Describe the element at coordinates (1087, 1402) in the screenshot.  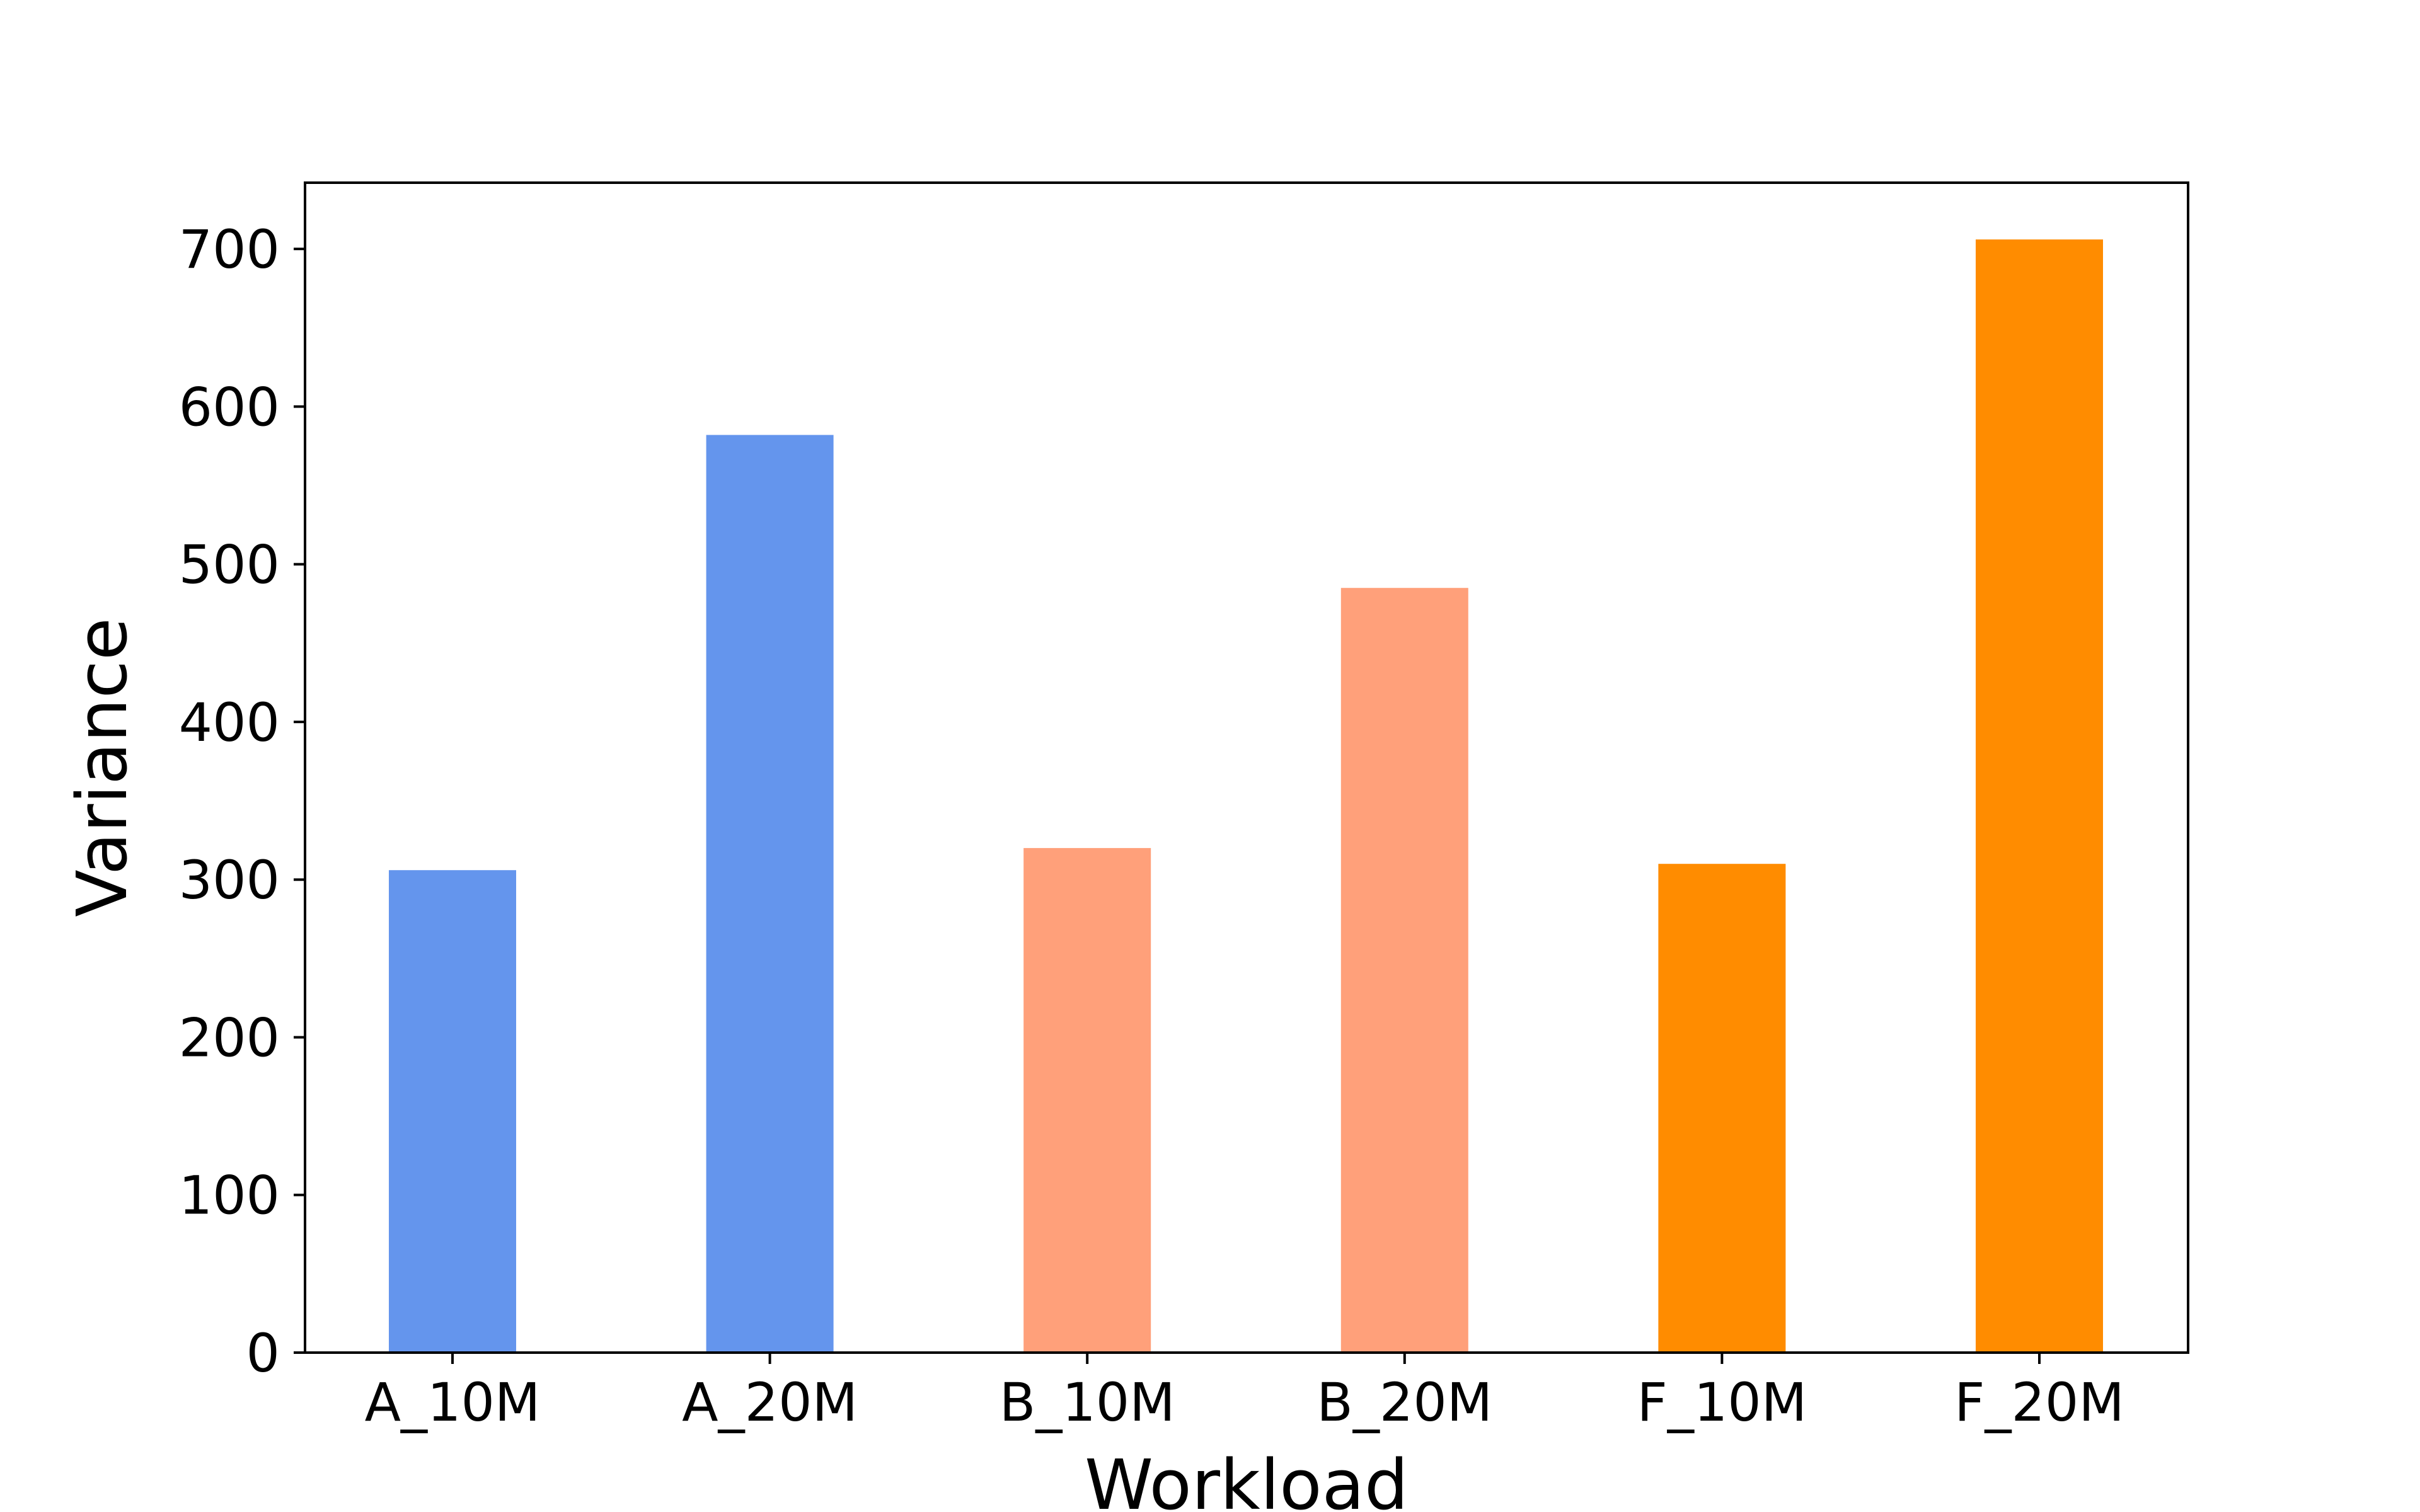
I see `x-tick-label: B_10M` at that location.